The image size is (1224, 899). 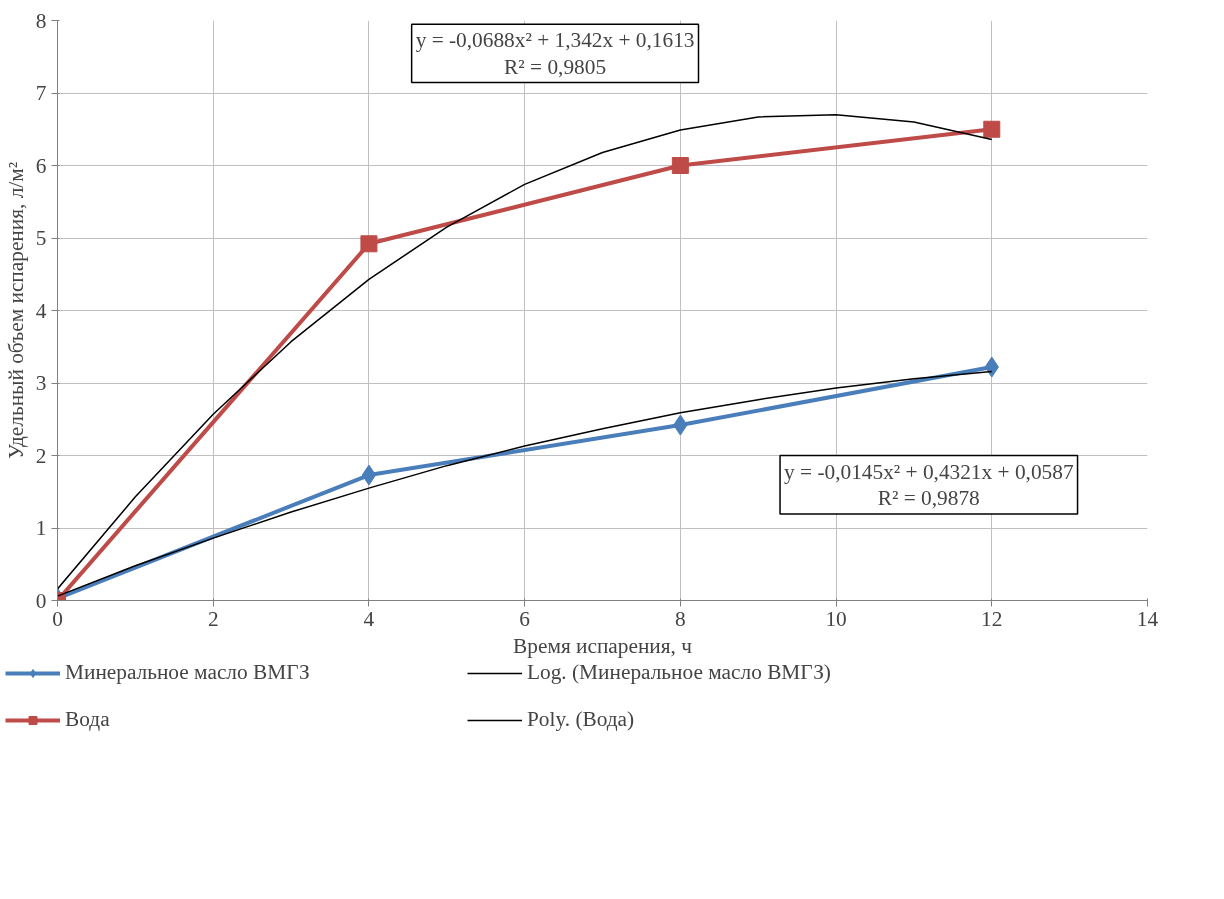 I want to click on x-tick-label: 14, so click(x=1147, y=618).